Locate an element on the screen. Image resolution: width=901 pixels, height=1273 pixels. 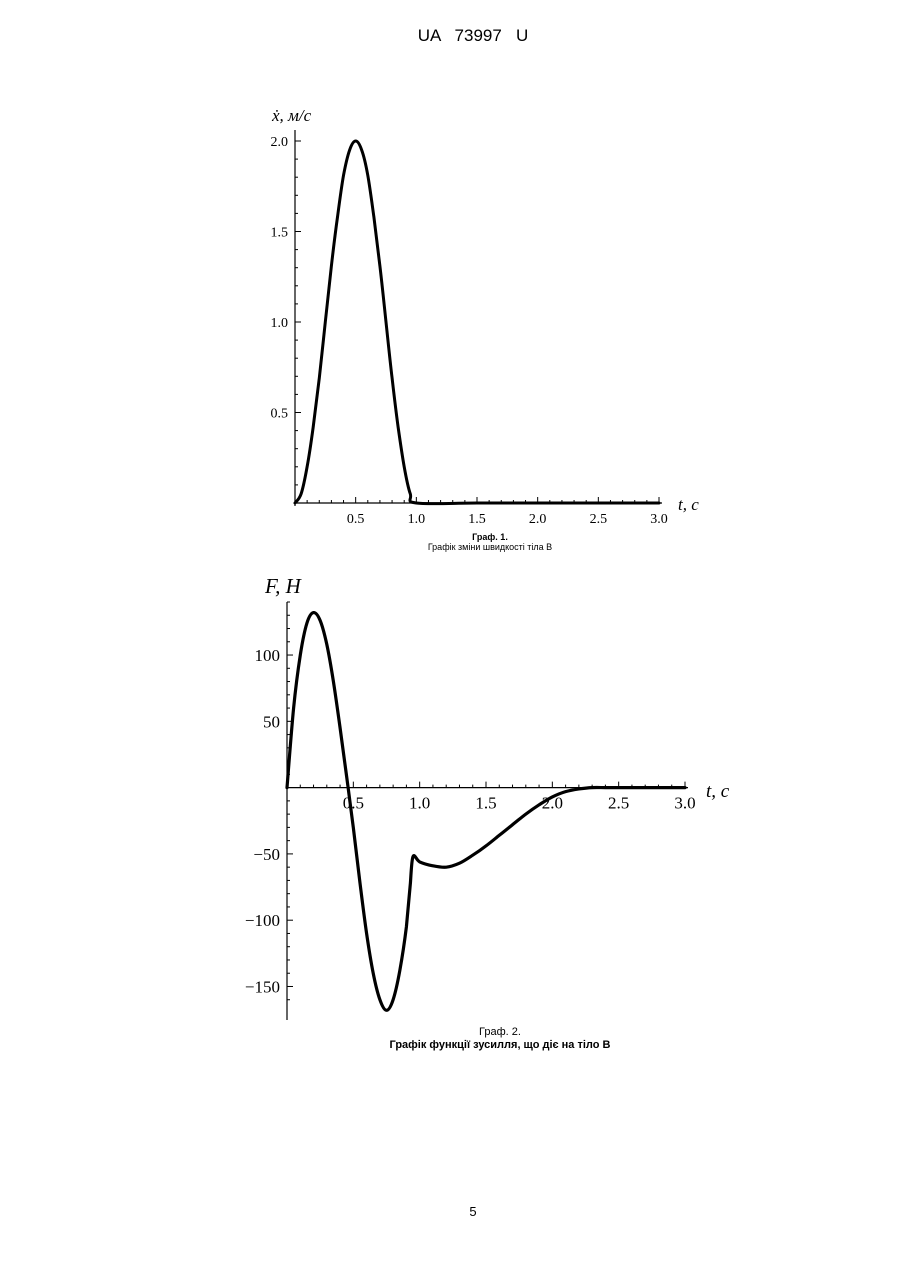
velocity-x-tick-label: 1.0 is located at coordinates (417, 519).